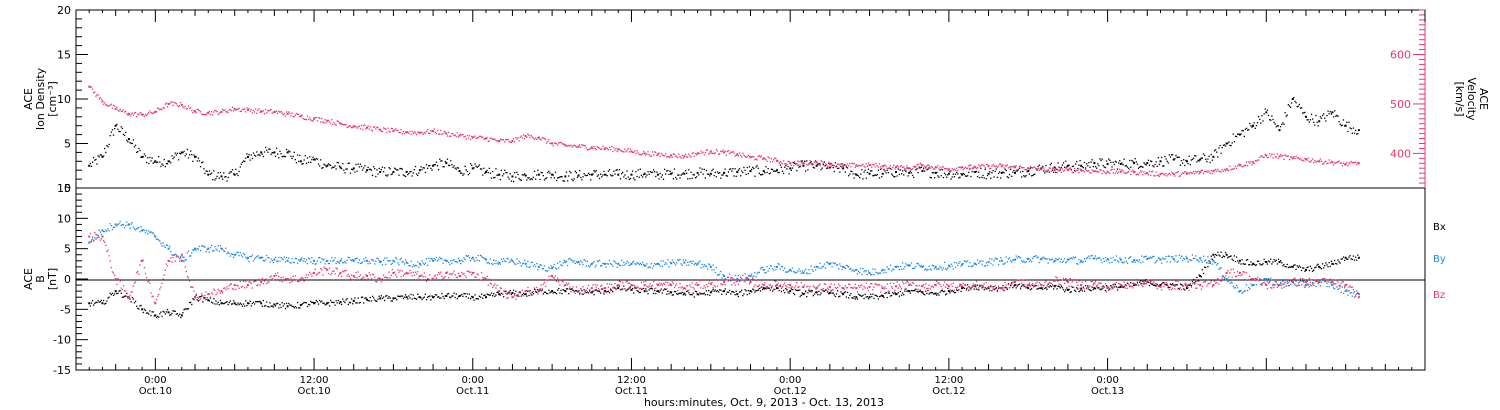 Image resolution: width=1500 pixels, height=410 pixels. Describe the element at coordinates (446, 133) in the screenshot. I see `velocity-point` at that location.